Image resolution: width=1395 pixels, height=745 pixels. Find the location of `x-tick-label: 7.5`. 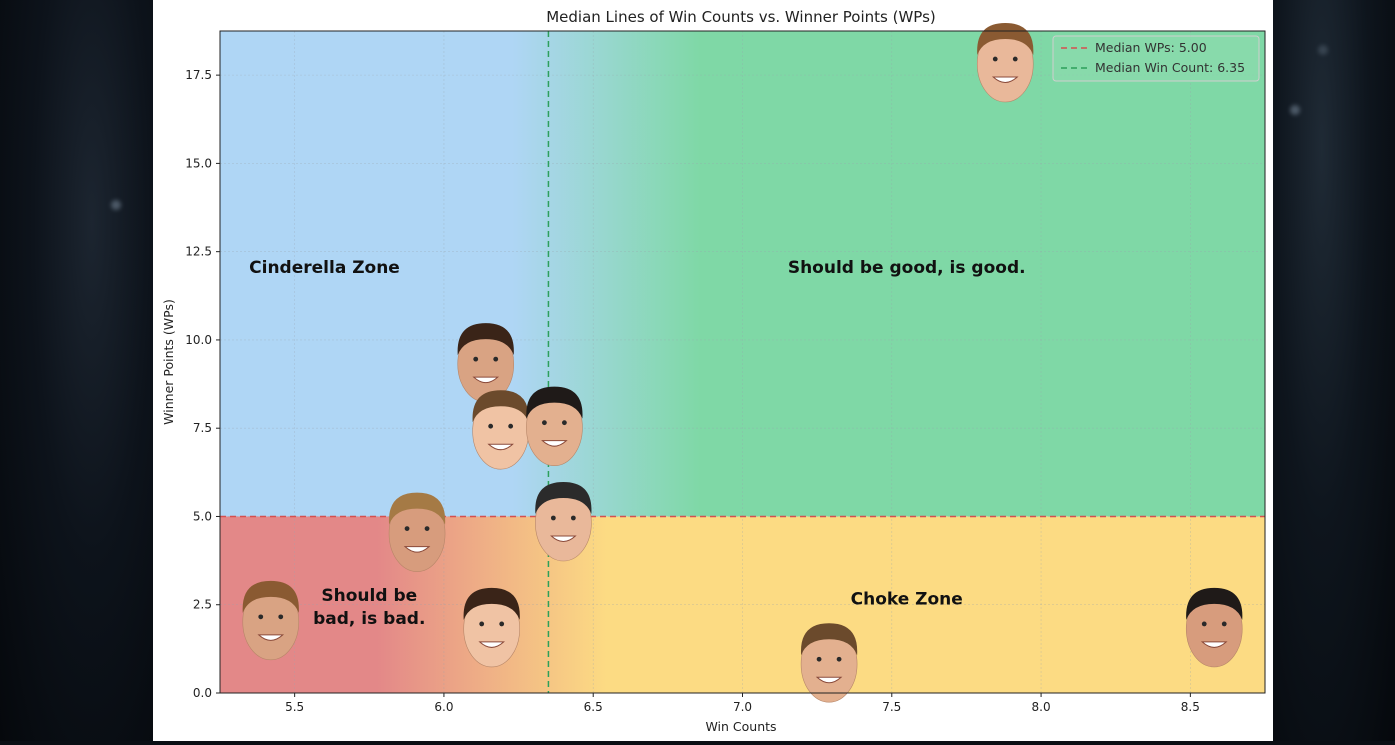

x-tick-label: 7.5 is located at coordinates (891, 707).